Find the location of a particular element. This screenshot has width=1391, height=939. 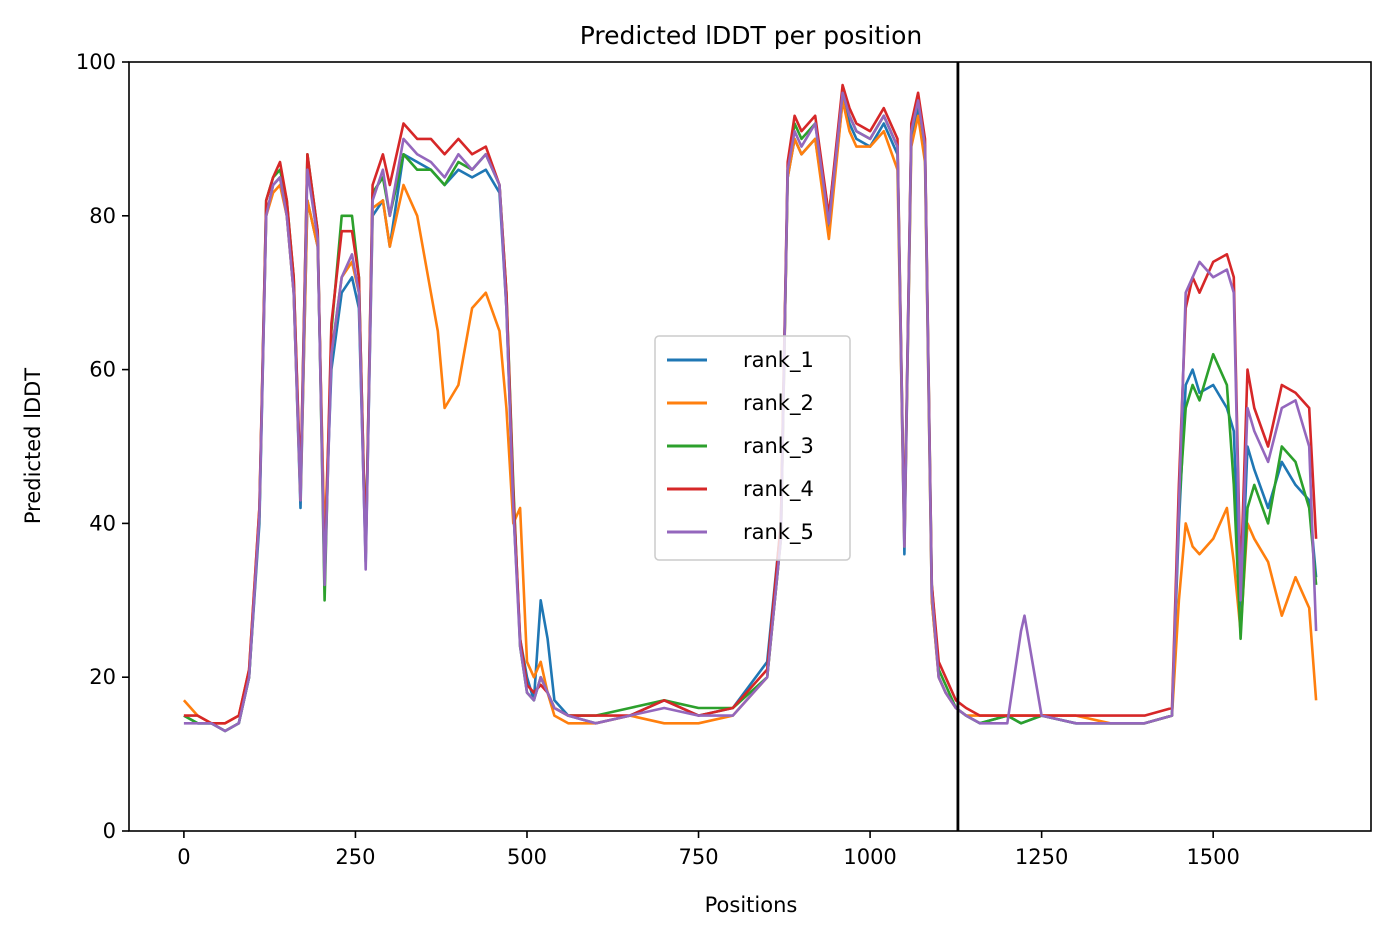

x-axis: 0 250 500 750 1000 1250 1500 is located at coordinates (708, 850).